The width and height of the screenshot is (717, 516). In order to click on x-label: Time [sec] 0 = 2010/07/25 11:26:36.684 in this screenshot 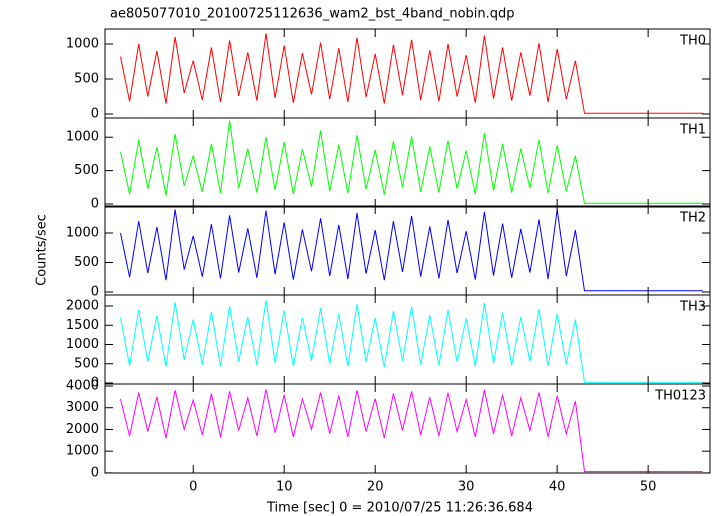, I will do `click(399, 508)`.